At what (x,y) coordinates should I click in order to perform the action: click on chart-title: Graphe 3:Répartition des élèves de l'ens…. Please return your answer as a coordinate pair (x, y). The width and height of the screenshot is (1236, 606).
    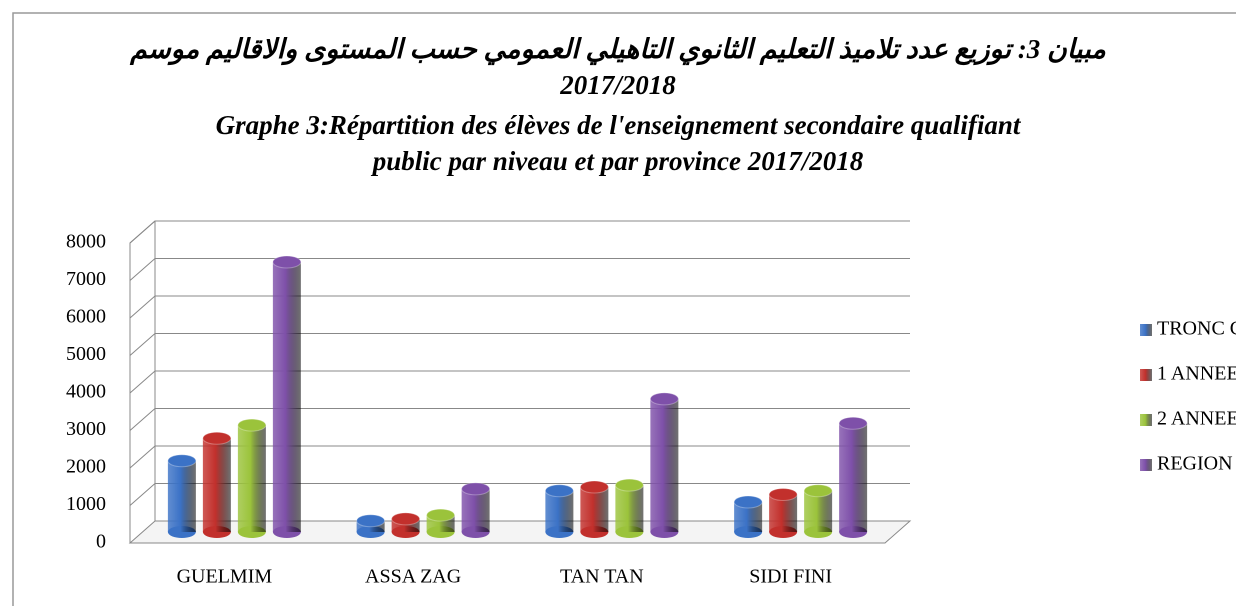
    Looking at the image, I should click on (619, 125).